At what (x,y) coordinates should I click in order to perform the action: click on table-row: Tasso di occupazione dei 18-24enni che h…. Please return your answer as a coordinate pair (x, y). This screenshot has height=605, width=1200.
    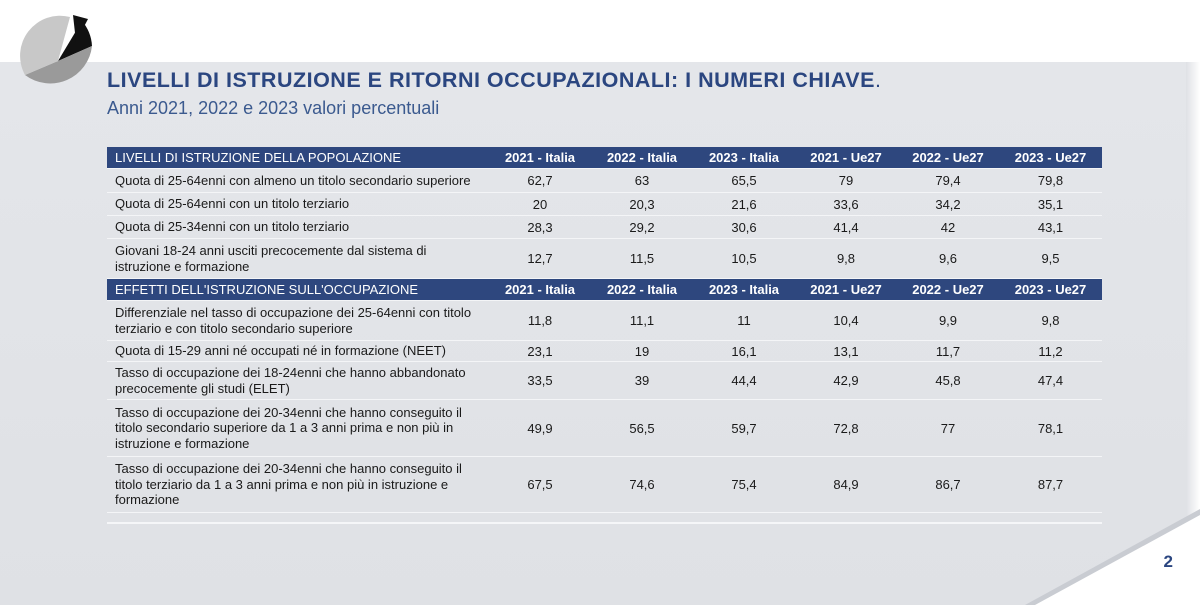
    Looking at the image, I should click on (604, 380).